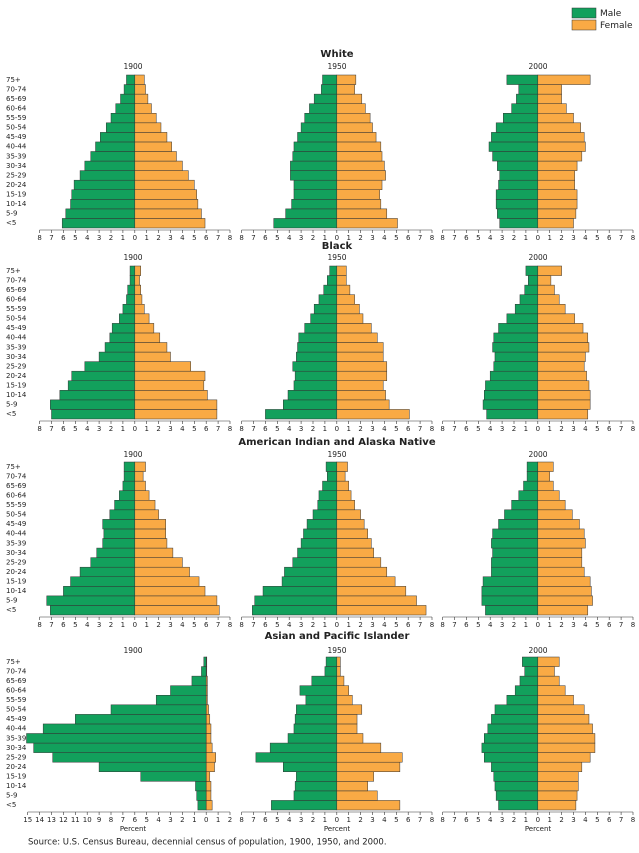  I want to click on age-label: 55-59, so click(16, 118).